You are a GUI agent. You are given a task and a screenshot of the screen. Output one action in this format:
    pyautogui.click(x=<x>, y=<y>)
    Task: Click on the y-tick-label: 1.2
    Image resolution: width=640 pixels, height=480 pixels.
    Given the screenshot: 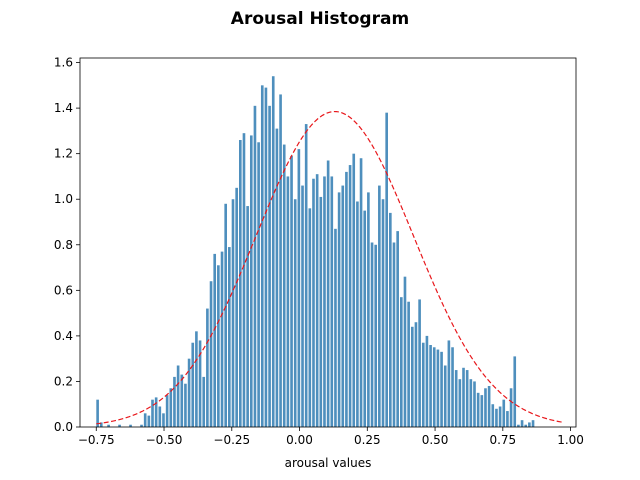 What is the action you would take?
    pyautogui.click(x=63, y=154)
    